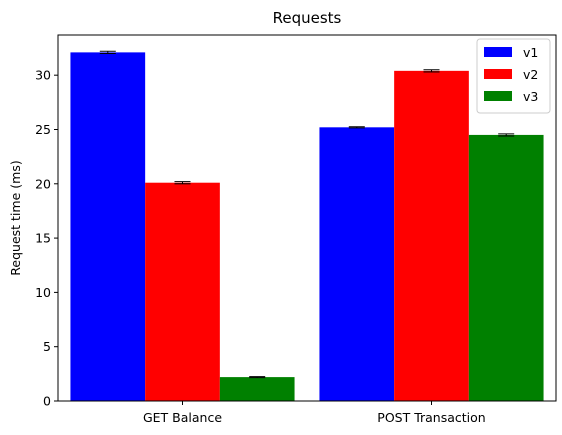 This screenshot has width=562, height=435. Describe the element at coordinates (47, 401) in the screenshot. I see `y-tick-label: 0` at that location.